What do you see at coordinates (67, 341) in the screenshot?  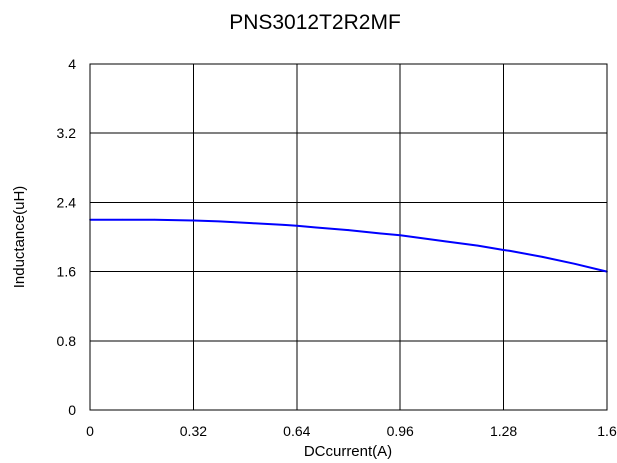 I see `y-tick-label: 0.8` at bounding box center [67, 341].